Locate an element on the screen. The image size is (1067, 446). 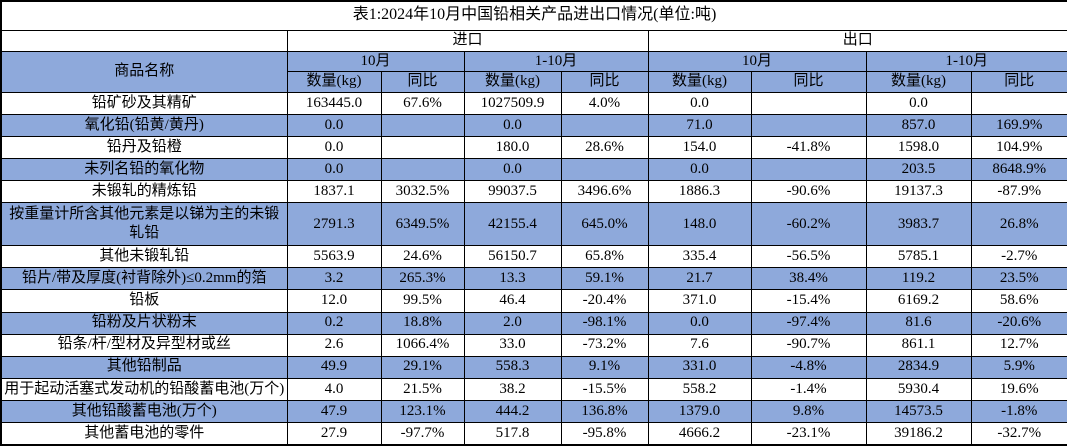
period-header-row: 商品名称 10月 1-10月 10月 1-10月 is located at coordinates (533, 71).